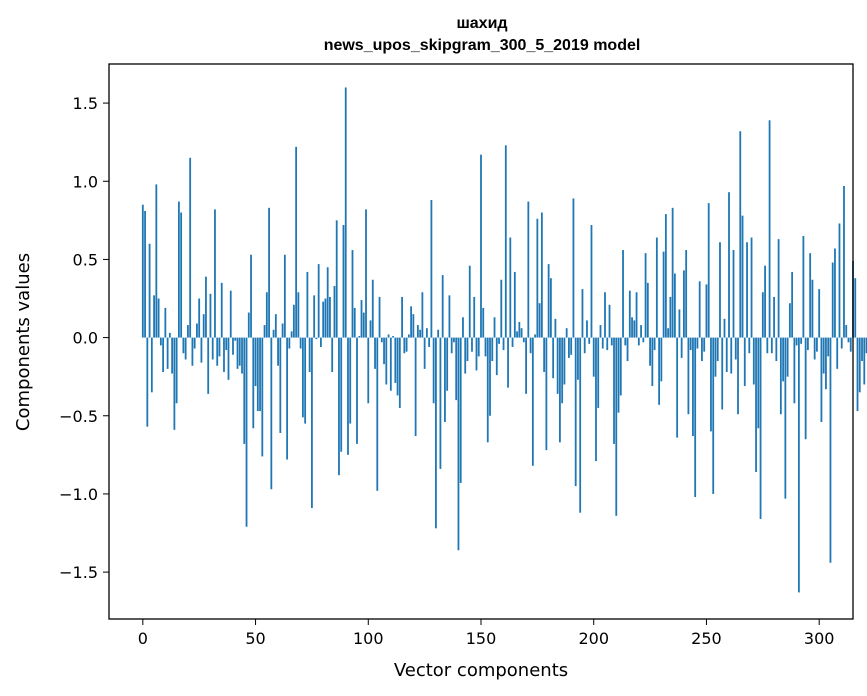 The width and height of the screenshot is (867, 696). What do you see at coordinates (78, 494) in the screenshot?
I see `y-tick-label: −1.0` at bounding box center [78, 494].